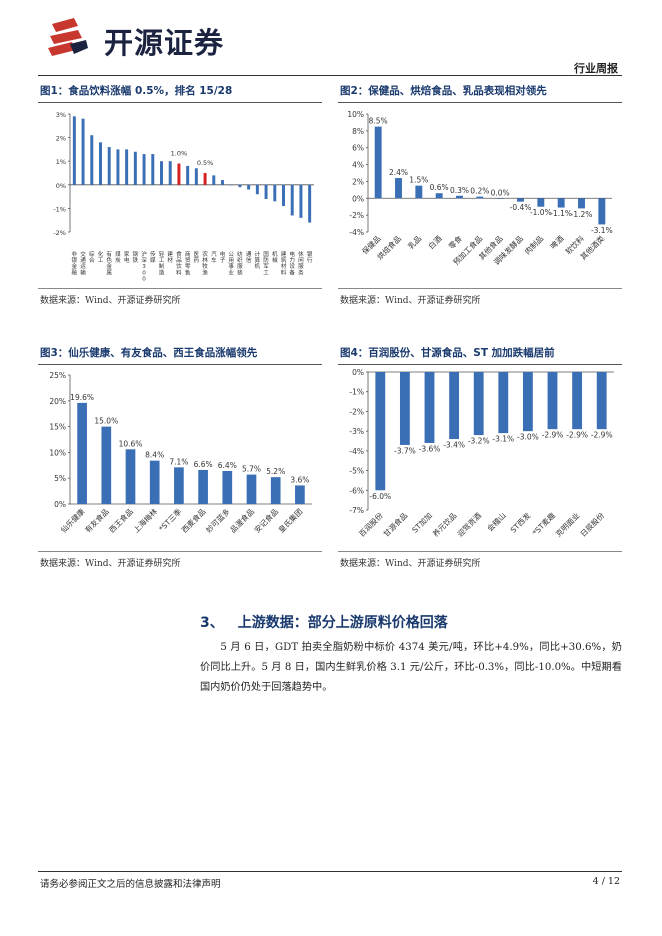  What do you see at coordinates (500, 192) in the screenshot?
I see `data-label: 0.0%` at bounding box center [500, 192].